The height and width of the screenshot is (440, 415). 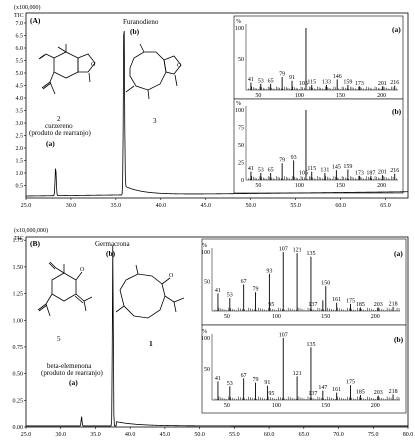 I want to click on ms-peak-label: 95, so click(x=271, y=394).